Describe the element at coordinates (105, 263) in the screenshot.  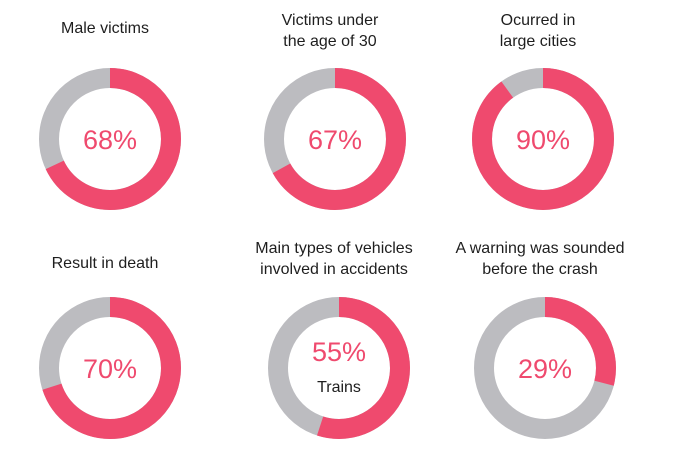
I see `chart-title: Result in death` at that location.